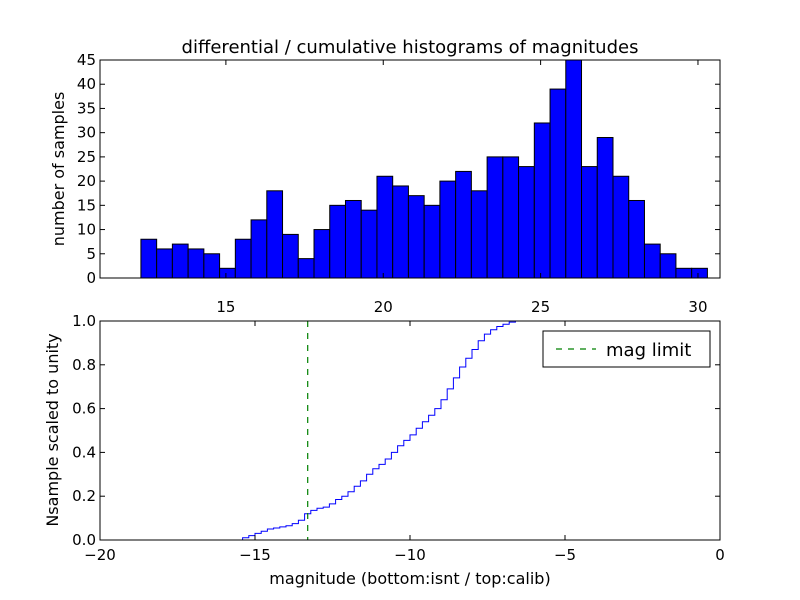 The height and width of the screenshot is (600, 800). What do you see at coordinates (86, 157) in the screenshot?
I see `y-tick-label: 25` at bounding box center [86, 157].